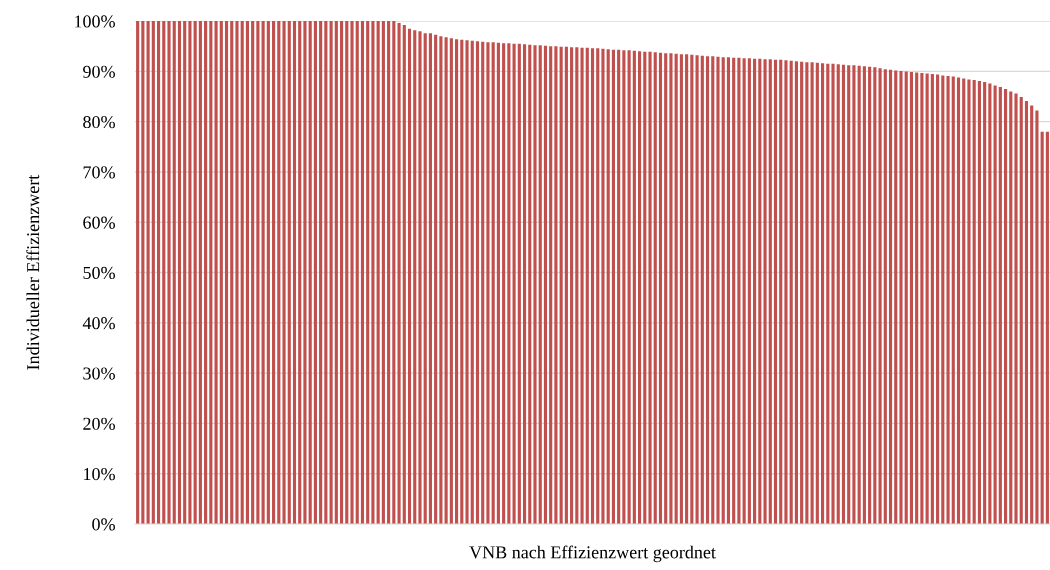  I want to click on y-tick-label: 0%, so click(103, 524).